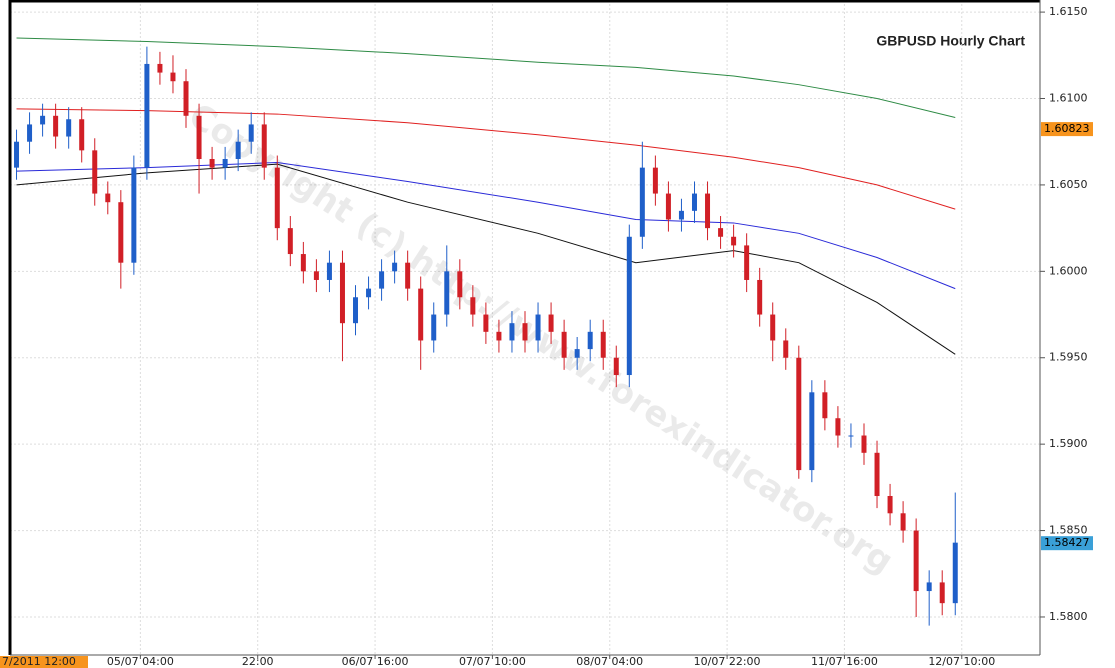  What do you see at coordinates (1068, 11) in the screenshot?
I see `y-tick-label: 1.6150` at bounding box center [1068, 11].